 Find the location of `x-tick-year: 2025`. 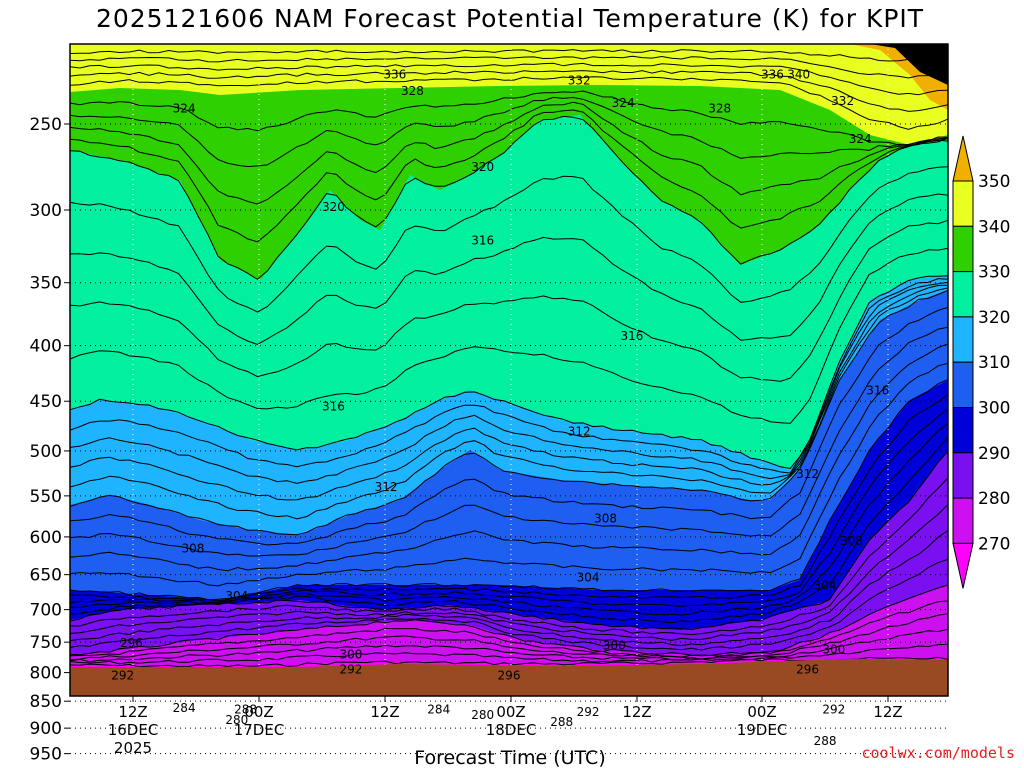

x-tick-year: 2025 is located at coordinates (133, 748).